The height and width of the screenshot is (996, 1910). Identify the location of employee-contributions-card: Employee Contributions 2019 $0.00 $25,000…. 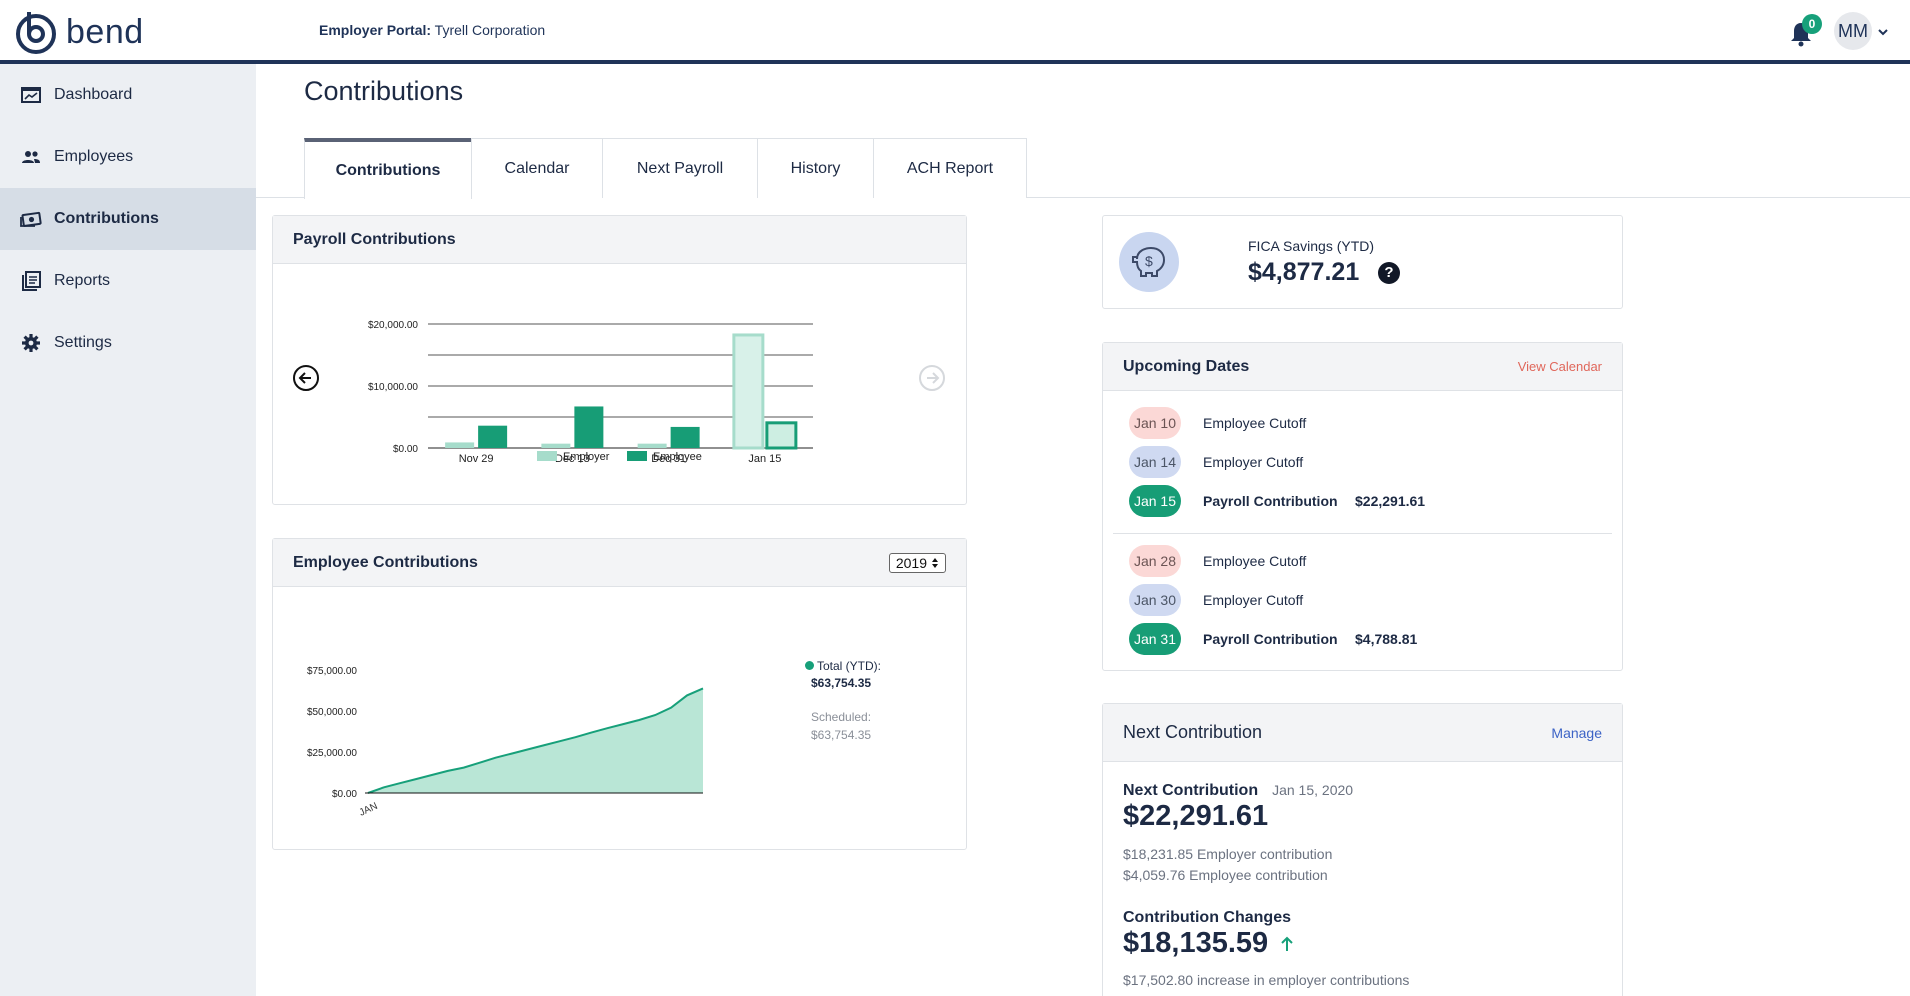
(619, 694).